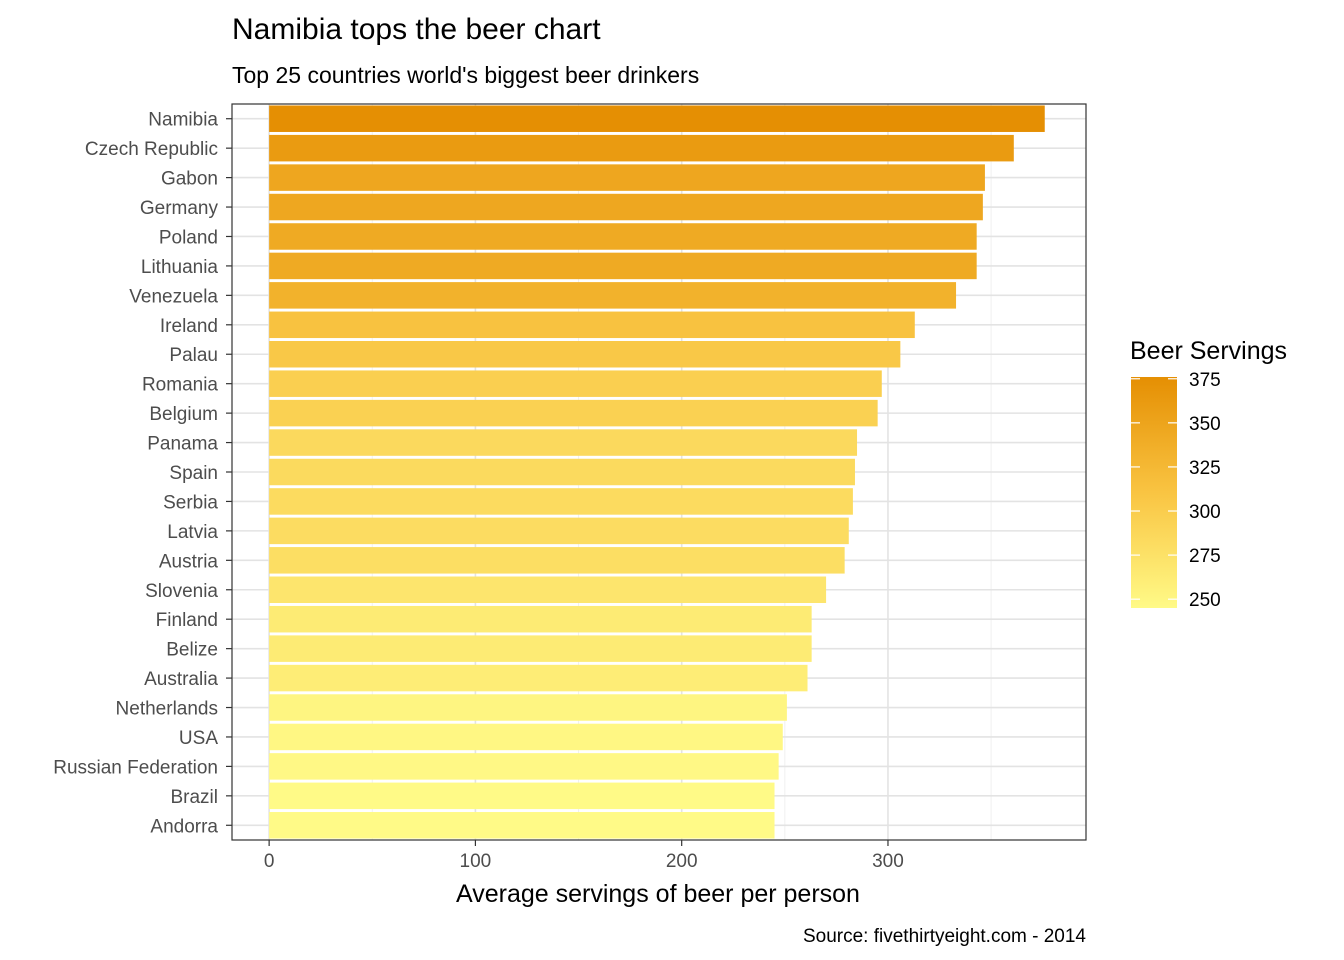 The width and height of the screenshot is (1344, 960). What do you see at coordinates (181, 679) in the screenshot?
I see `y-tick-label: Australia` at bounding box center [181, 679].